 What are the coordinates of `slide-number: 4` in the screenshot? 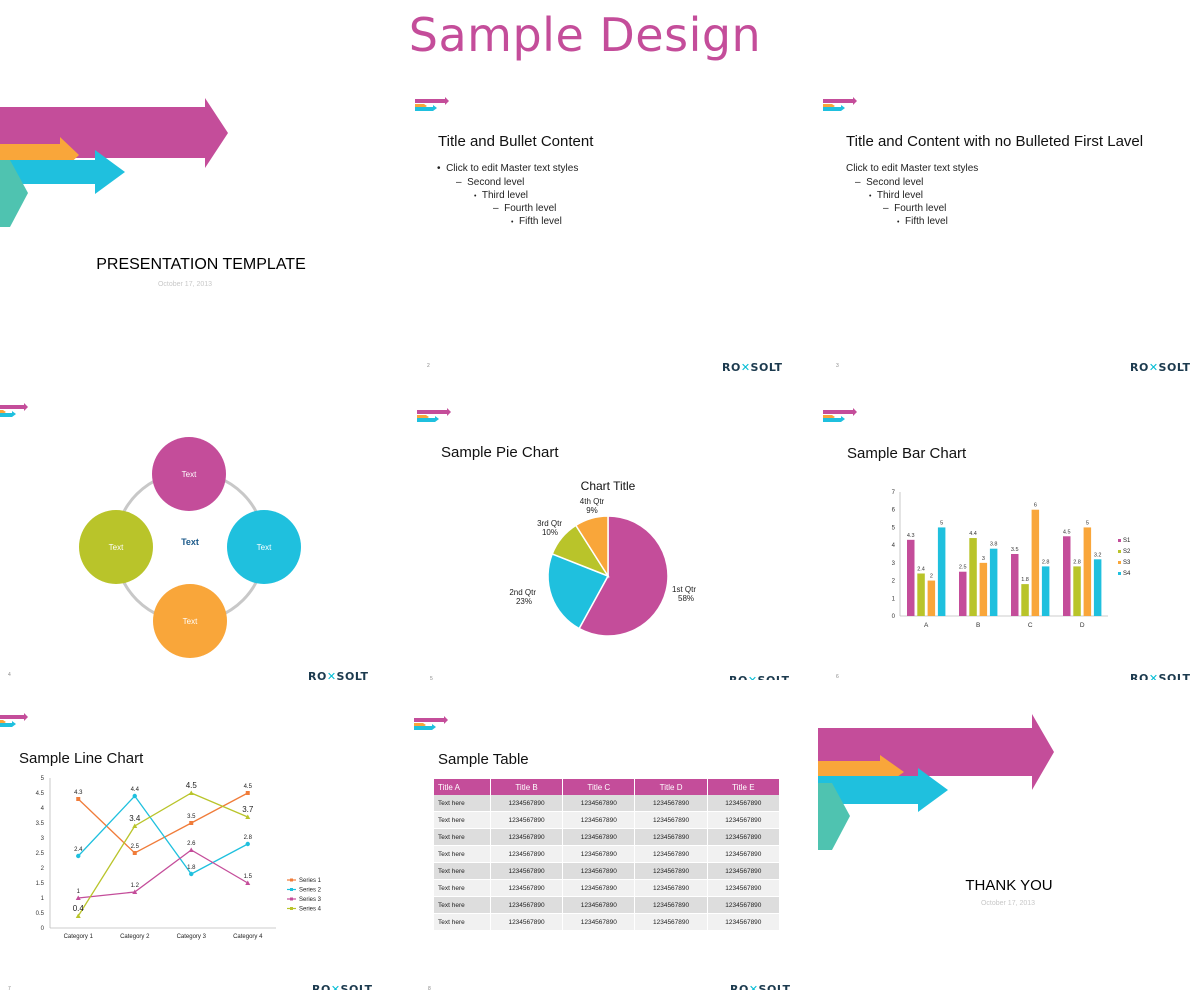 It's located at (9, 675).